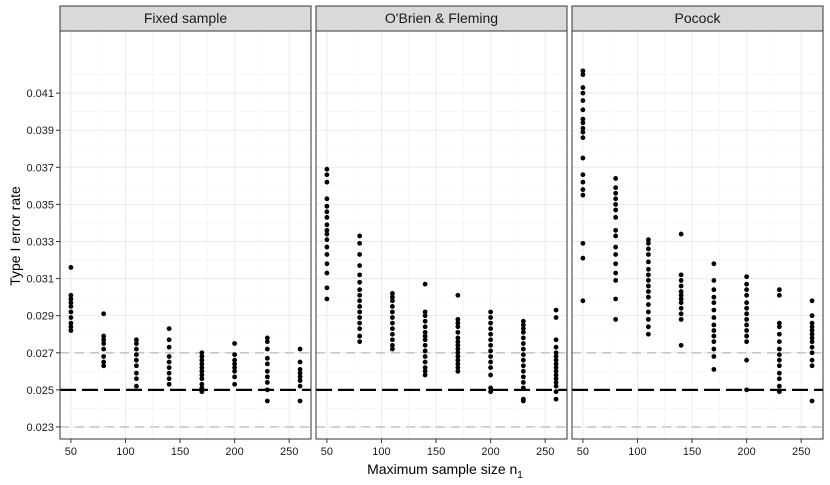 The width and height of the screenshot is (830, 485). I want to click on y-tick-label: 0.031, so click(40, 280).